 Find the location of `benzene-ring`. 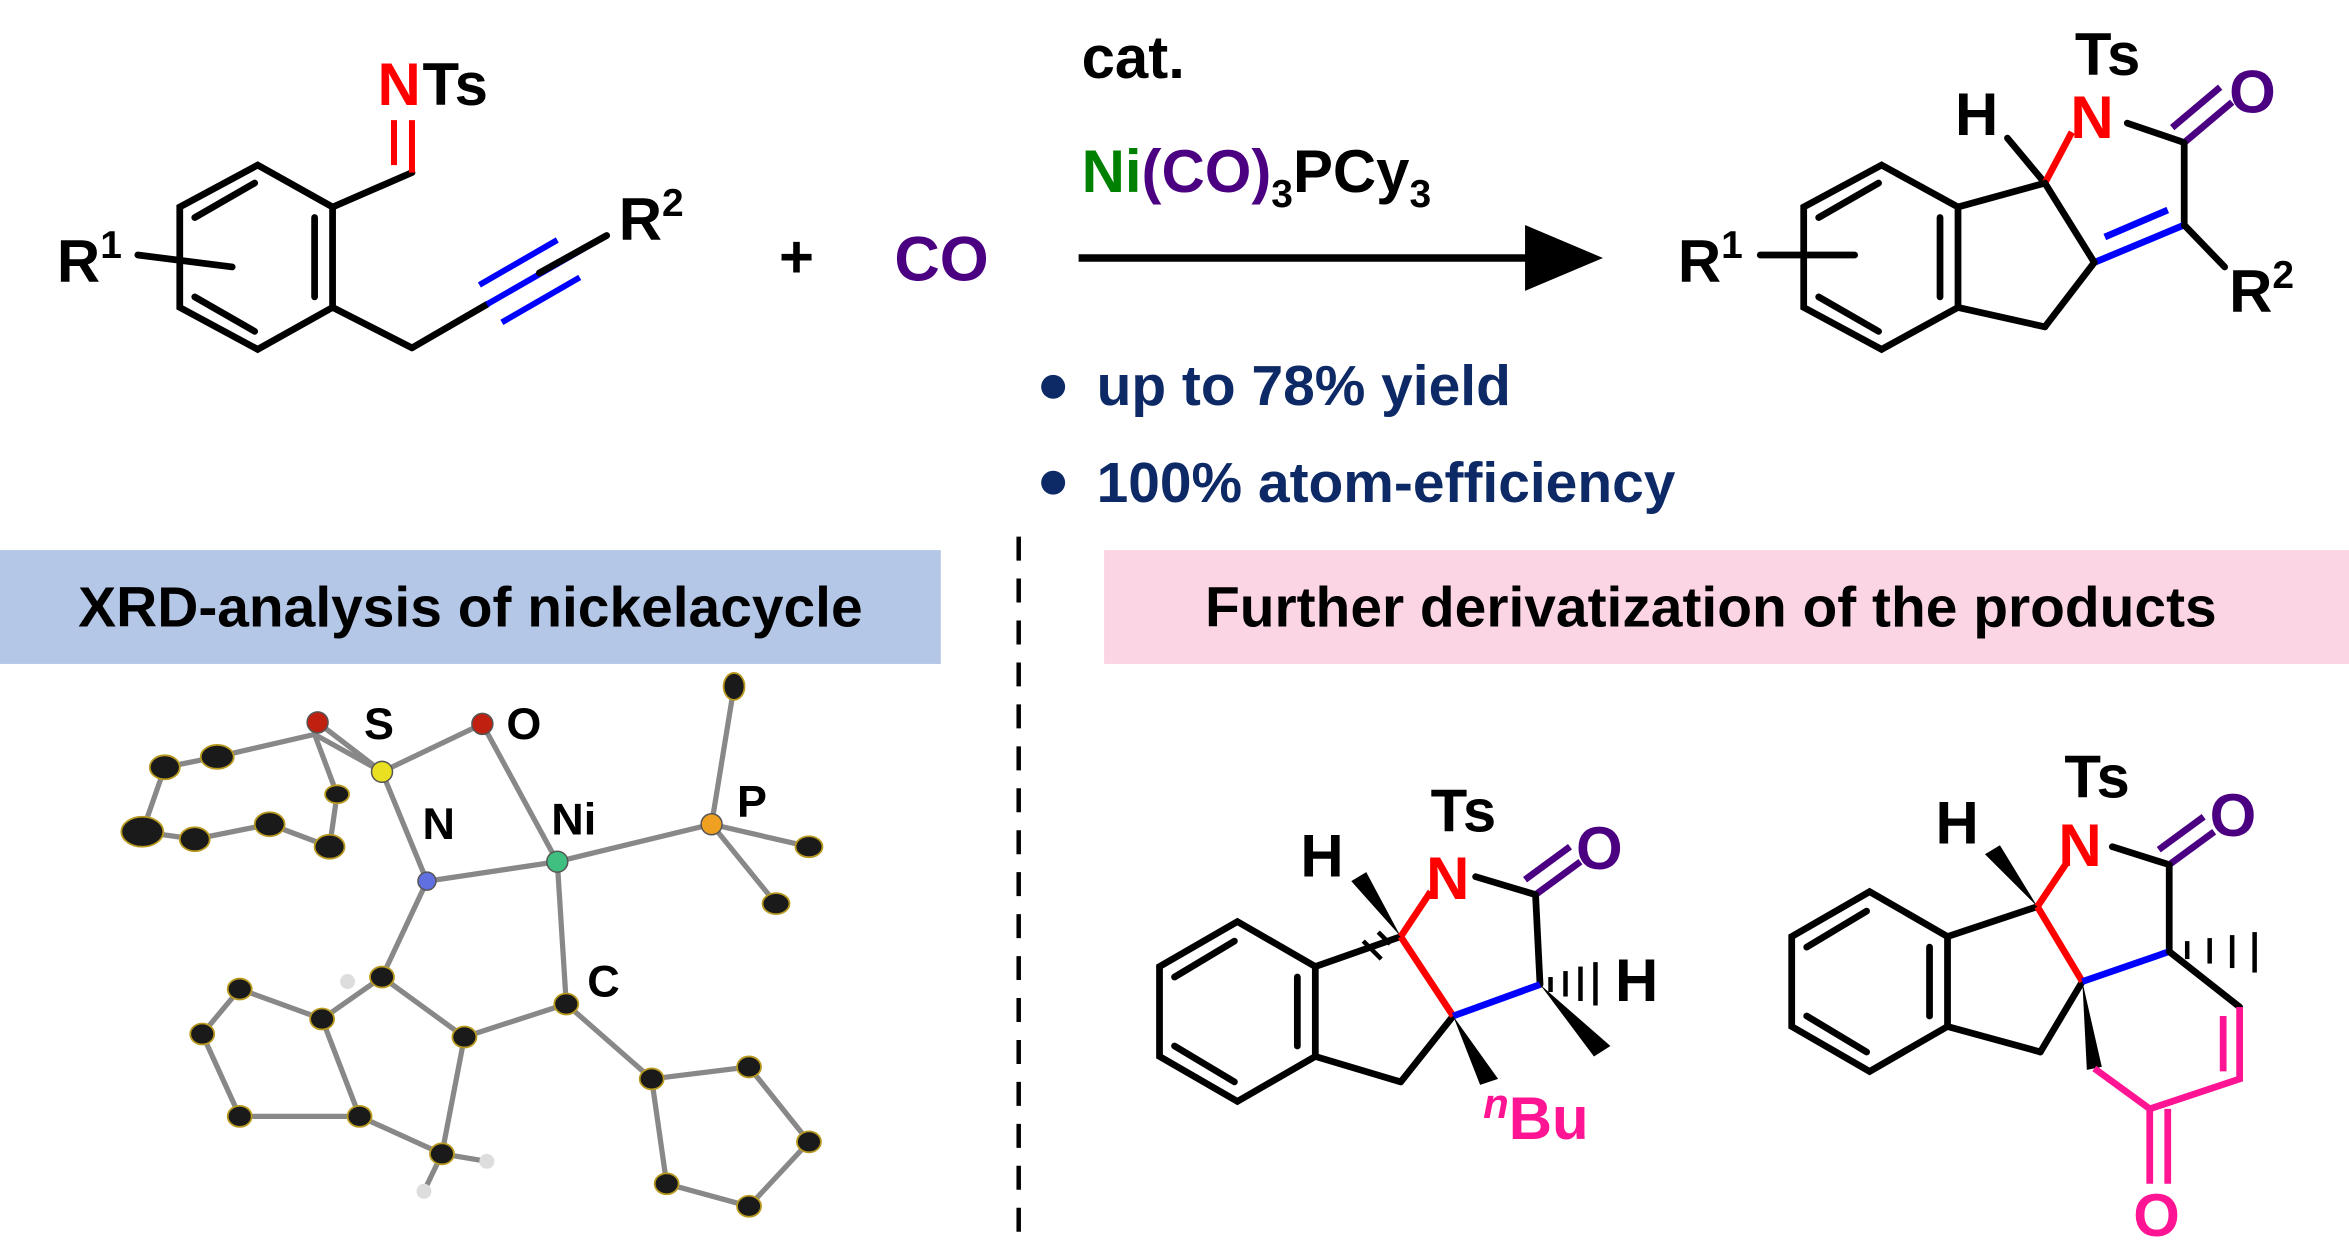

benzene-ring is located at coordinates (256, 257).